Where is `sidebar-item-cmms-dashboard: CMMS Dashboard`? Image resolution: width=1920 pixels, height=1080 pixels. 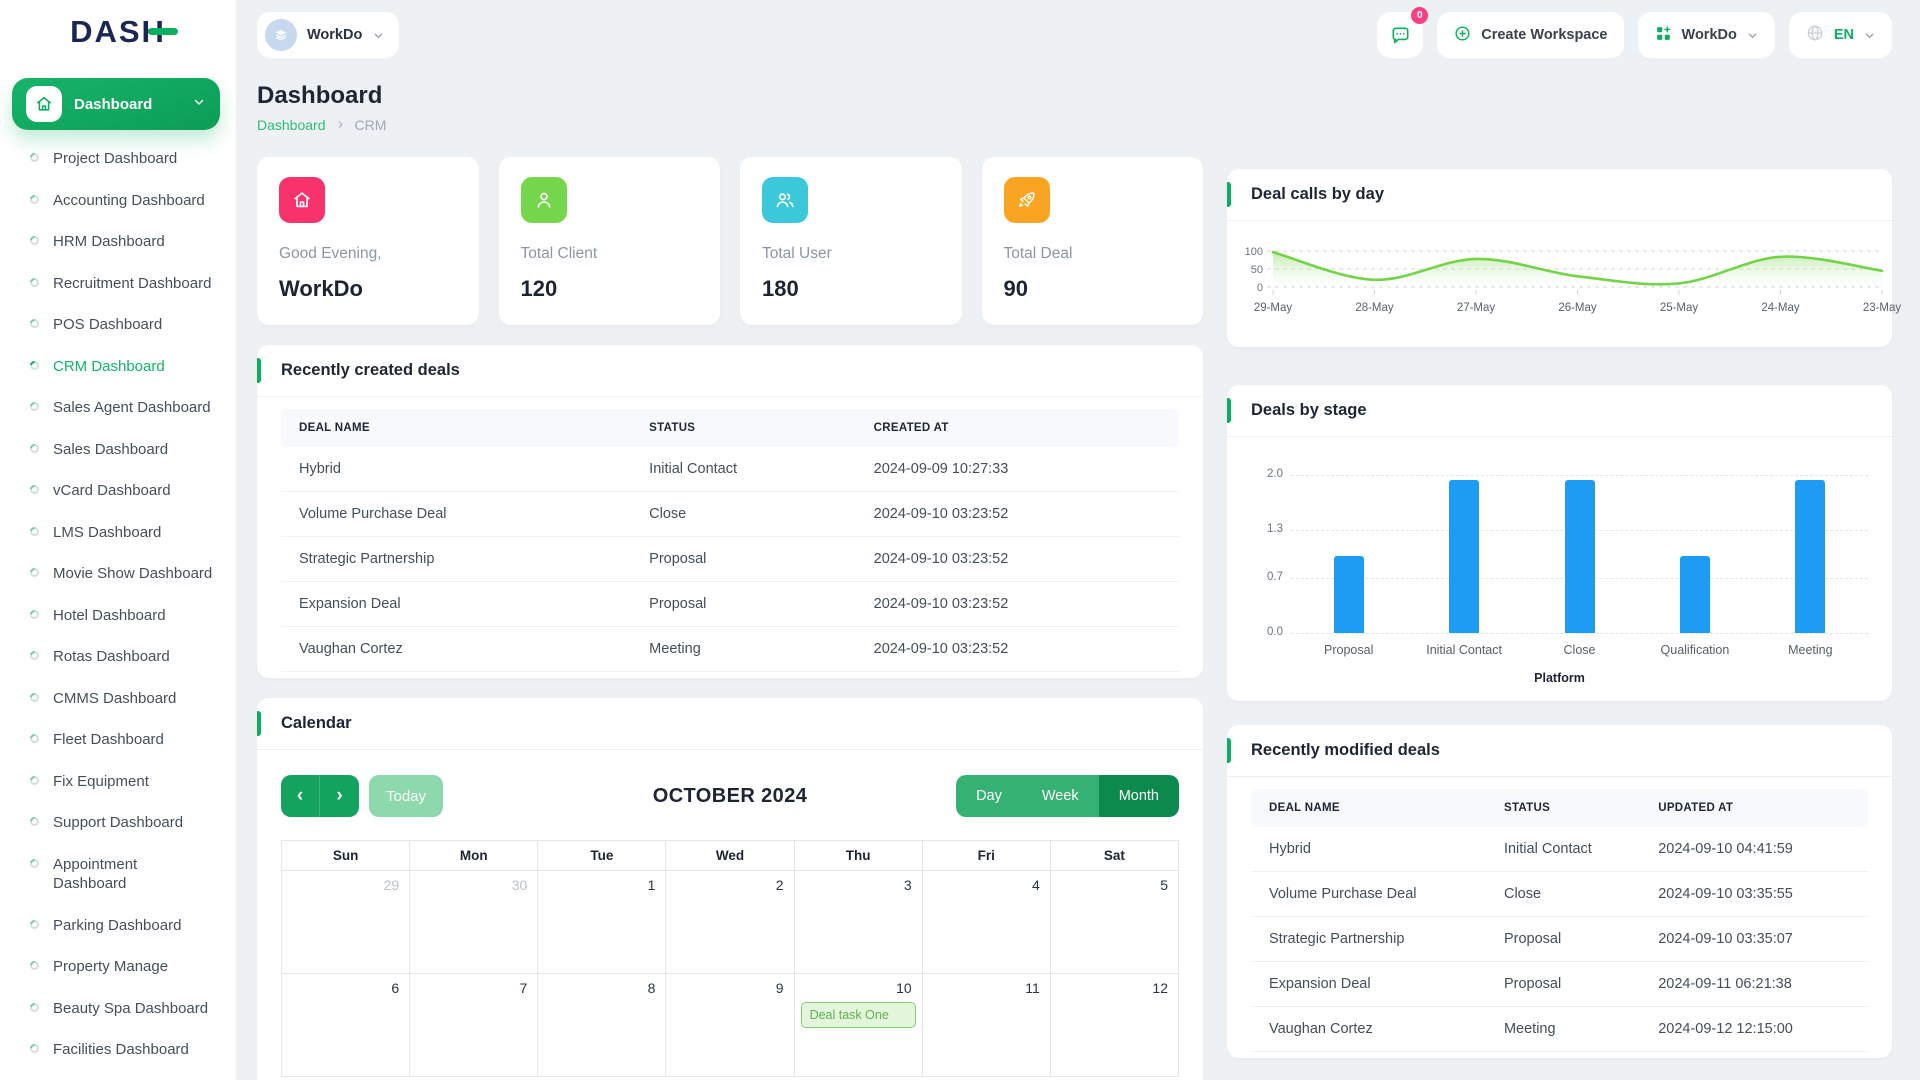
sidebar-item-cmms-dashboard: CMMS Dashboard is located at coordinates (118, 699).